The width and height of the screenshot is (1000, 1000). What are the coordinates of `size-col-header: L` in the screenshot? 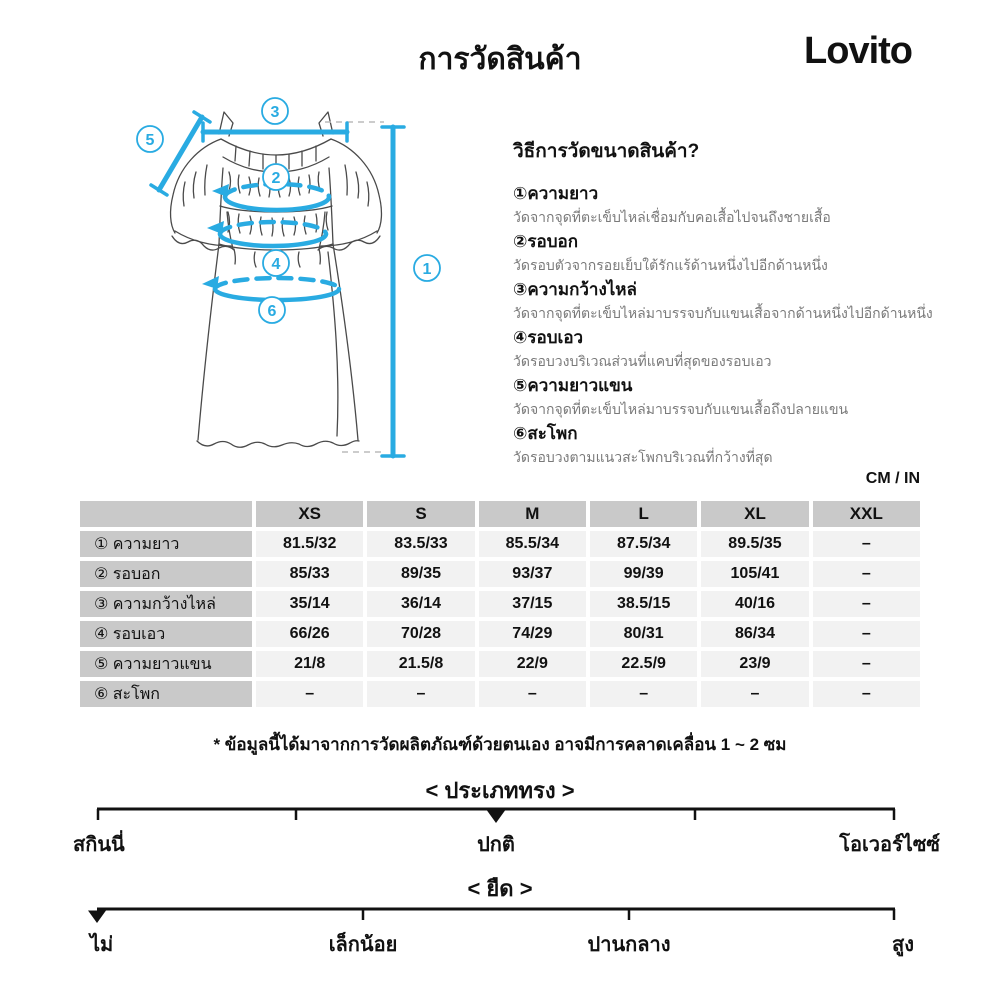 It's located at (644, 514).